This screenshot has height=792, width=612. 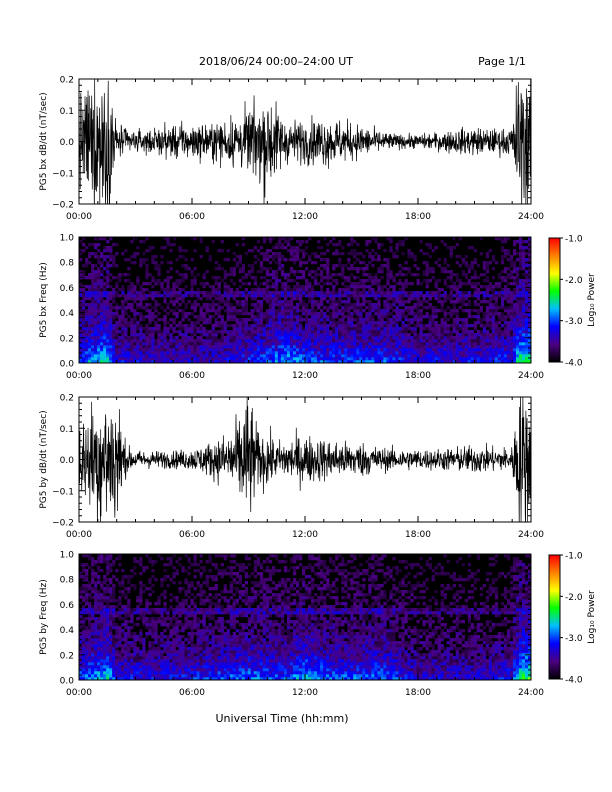 What do you see at coordinates (44, 617) in the screenshot?
I see `y-axis-label: PG5 by Freq (Hz)` at bounding box center [44, 617].